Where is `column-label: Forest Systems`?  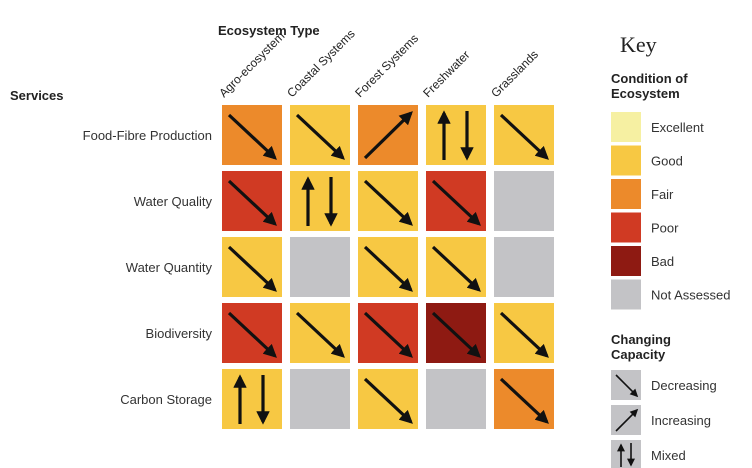 column-label: Forest Systems is located at coordinates (386, 65).